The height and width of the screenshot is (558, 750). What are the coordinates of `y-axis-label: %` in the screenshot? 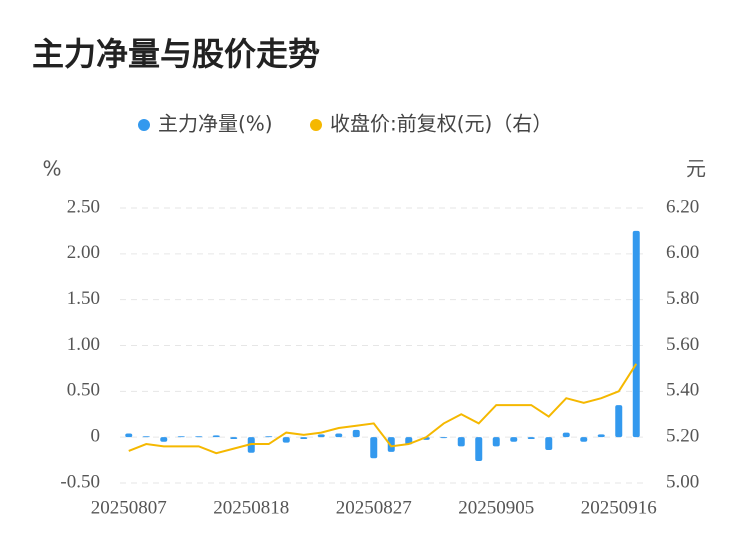 It's located at (51, 169).